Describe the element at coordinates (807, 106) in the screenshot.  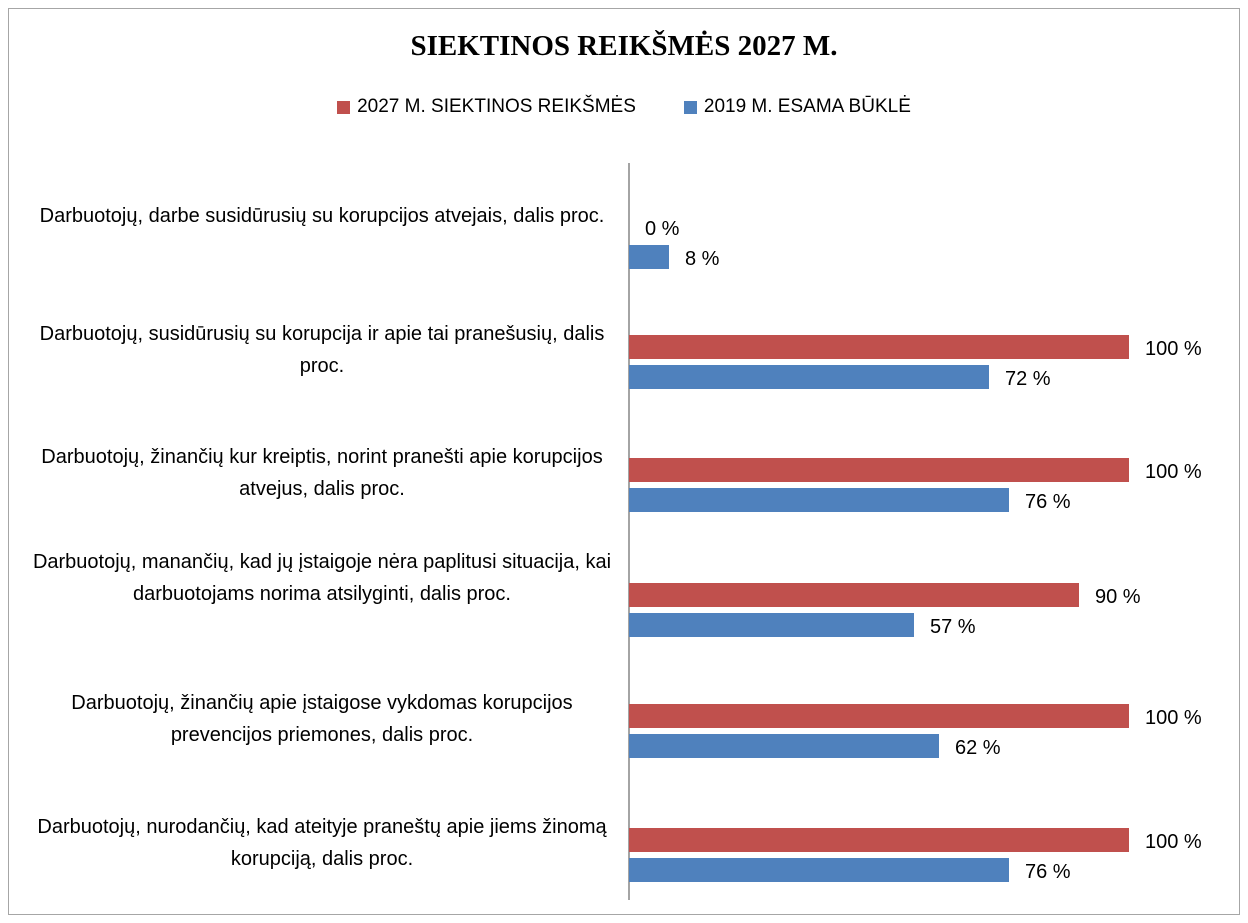
I see `legend-label-2019: 2019 M. ESAMA BŪKLĖ` at that location.